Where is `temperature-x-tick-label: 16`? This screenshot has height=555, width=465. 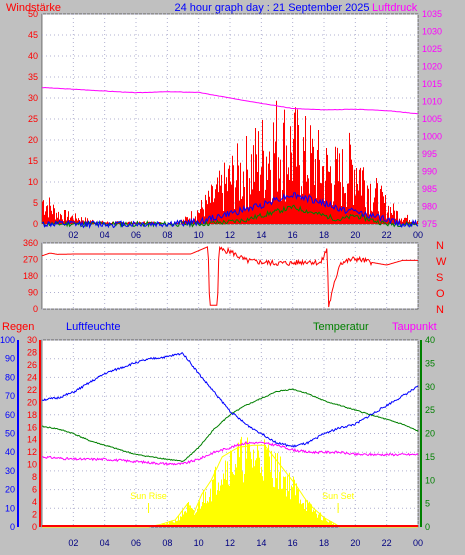 temperature-x-tick-label: 16 is located at coordinates (293, 543).